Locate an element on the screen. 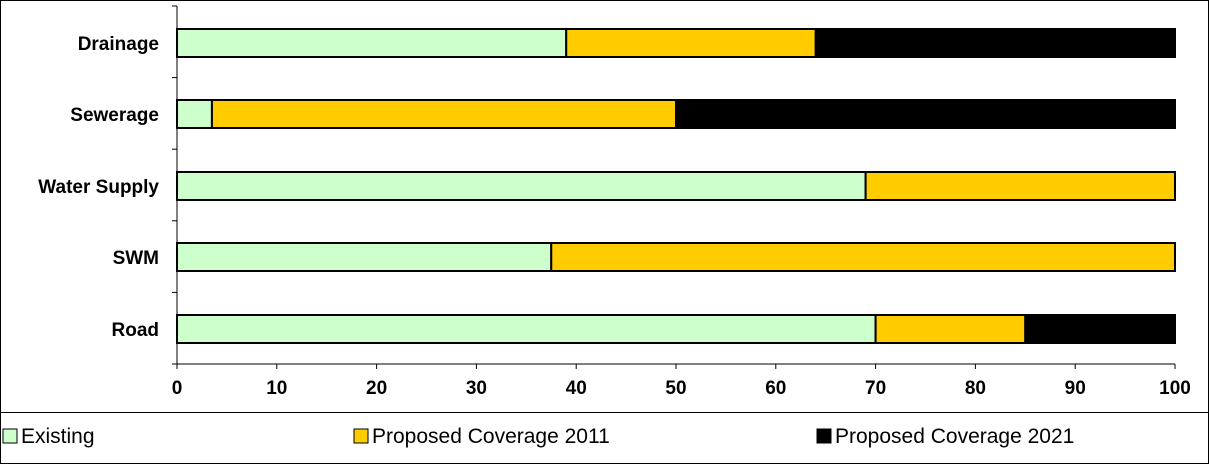  category-label: Road is located at coordinates (136, 330).